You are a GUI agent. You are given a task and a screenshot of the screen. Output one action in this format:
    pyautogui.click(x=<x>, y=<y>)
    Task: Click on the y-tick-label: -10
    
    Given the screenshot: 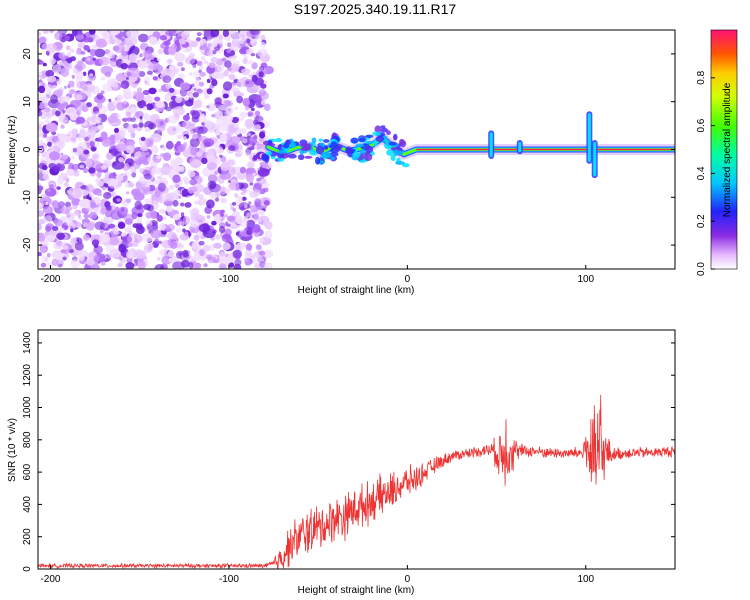 What is the action you would take?
    pyautogui.click(x=27, y=197)
    